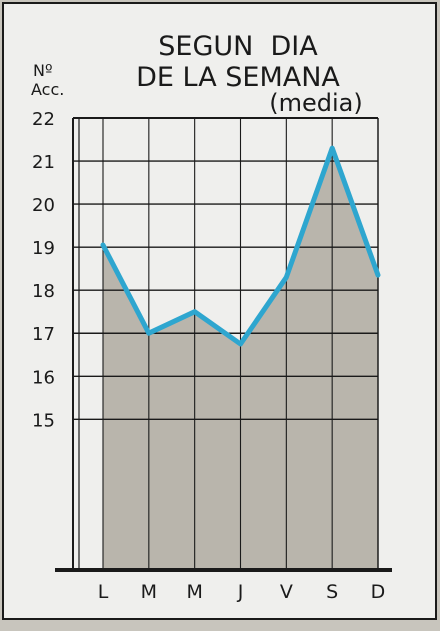 The height and width of the screenshot is (631, 440). I want to click on x-tick-label-6: D, so click(378, 592).